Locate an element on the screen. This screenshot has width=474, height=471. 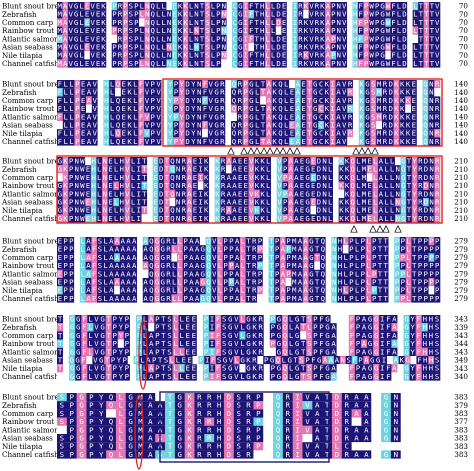
position-number: 140 is located at coordinates (461, 84).